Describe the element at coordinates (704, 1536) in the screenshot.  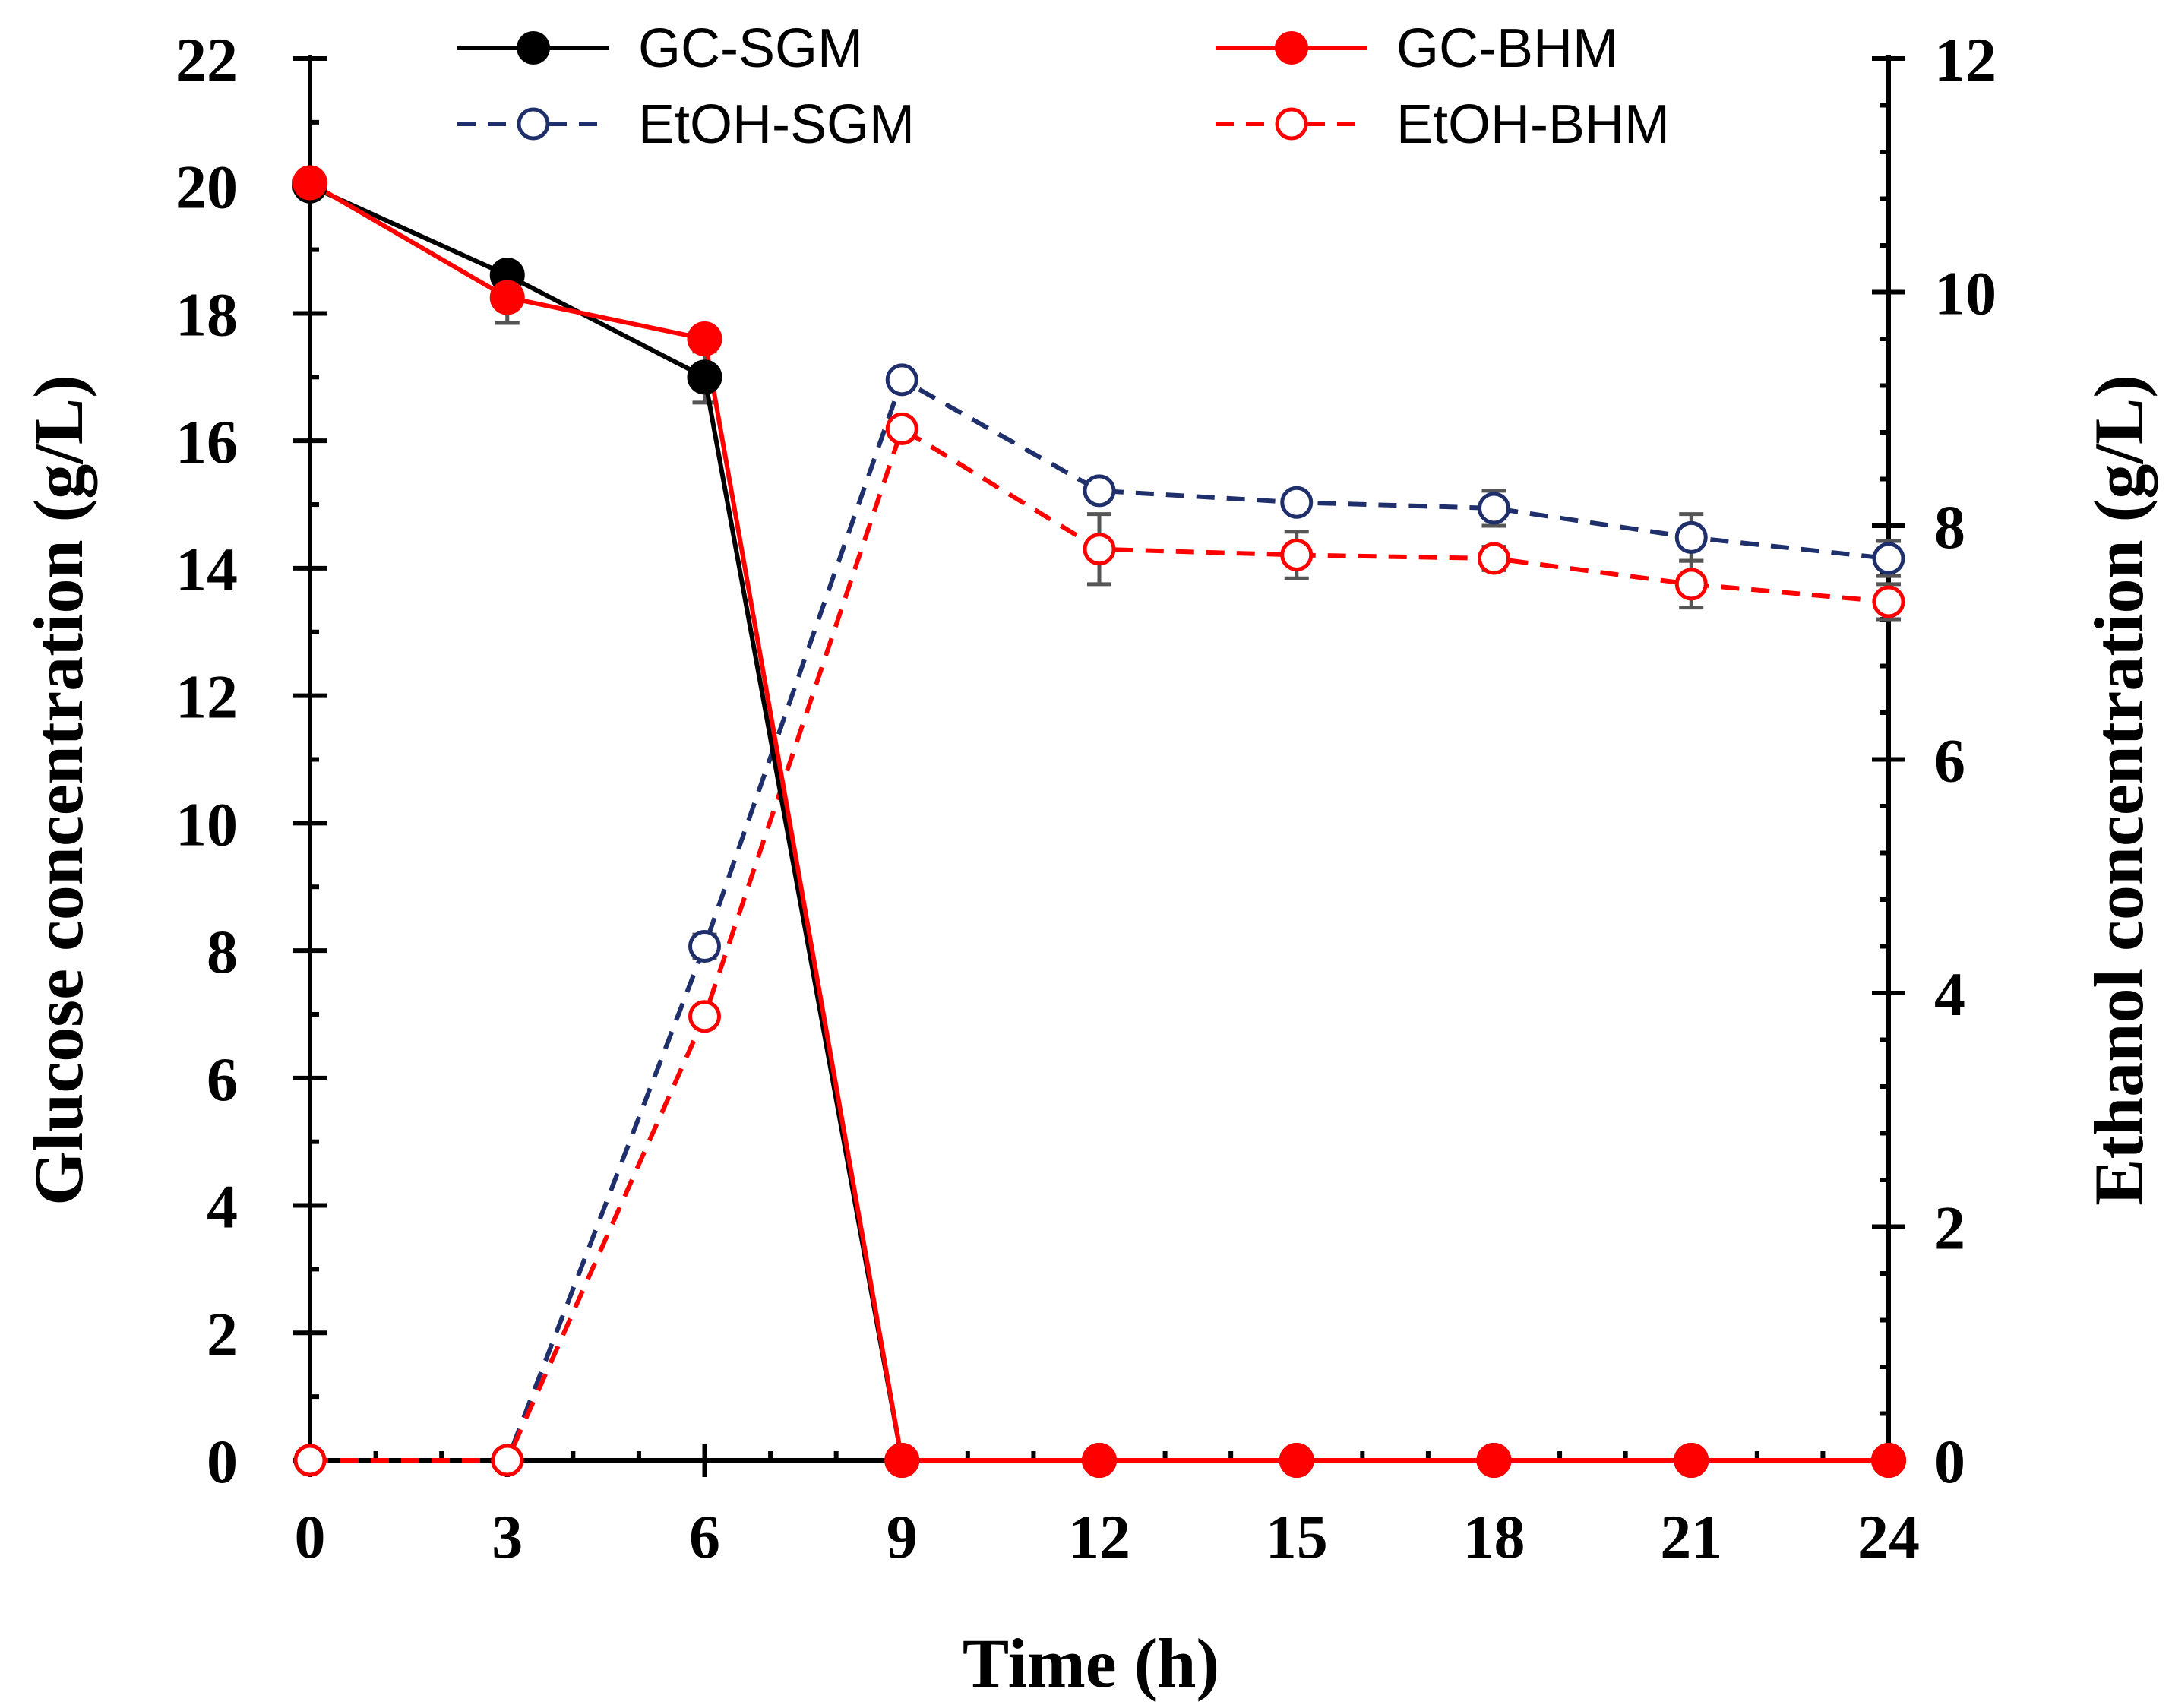
I see `x-tick-label: 6` at that location.